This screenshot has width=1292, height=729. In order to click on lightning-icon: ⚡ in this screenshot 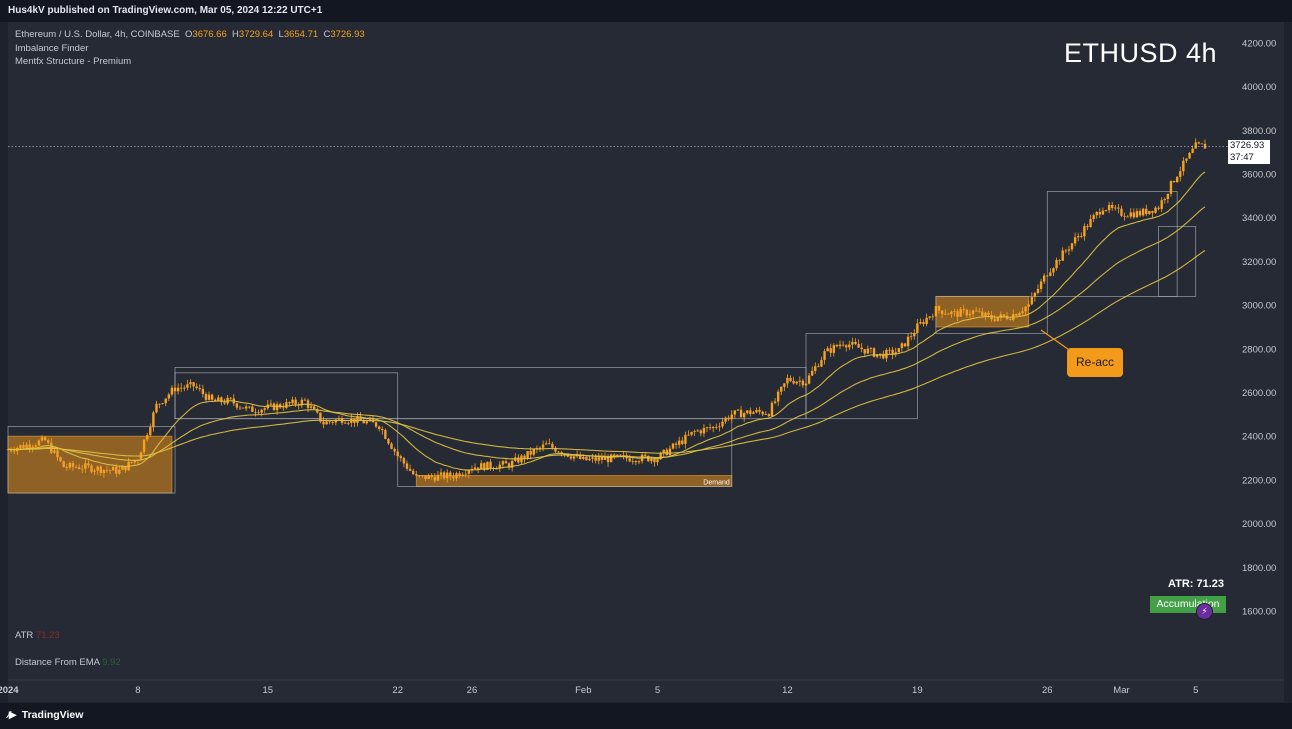, I will do `click(1204, 611)`.